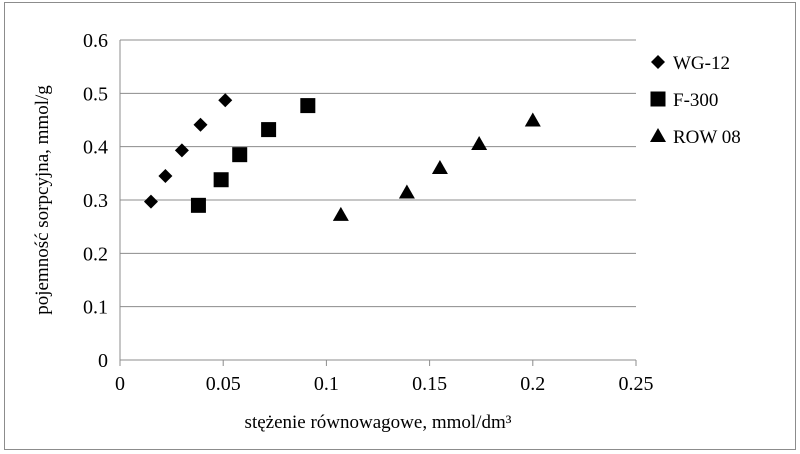 The image size is (800, 454). What do you see at coordinates (384, 384) in the screenshot?
I see `x-tick-labels: 0 0.05 0.1 0.15 0.2 0.25` at bounding box center [384, 384].